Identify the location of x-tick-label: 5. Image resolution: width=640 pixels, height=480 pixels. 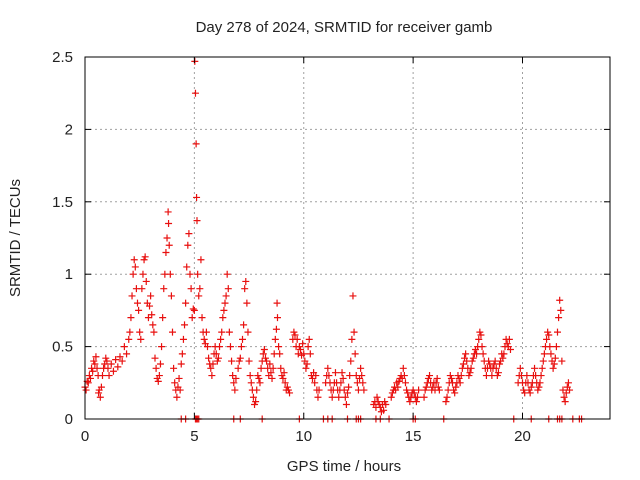
(194, 436).